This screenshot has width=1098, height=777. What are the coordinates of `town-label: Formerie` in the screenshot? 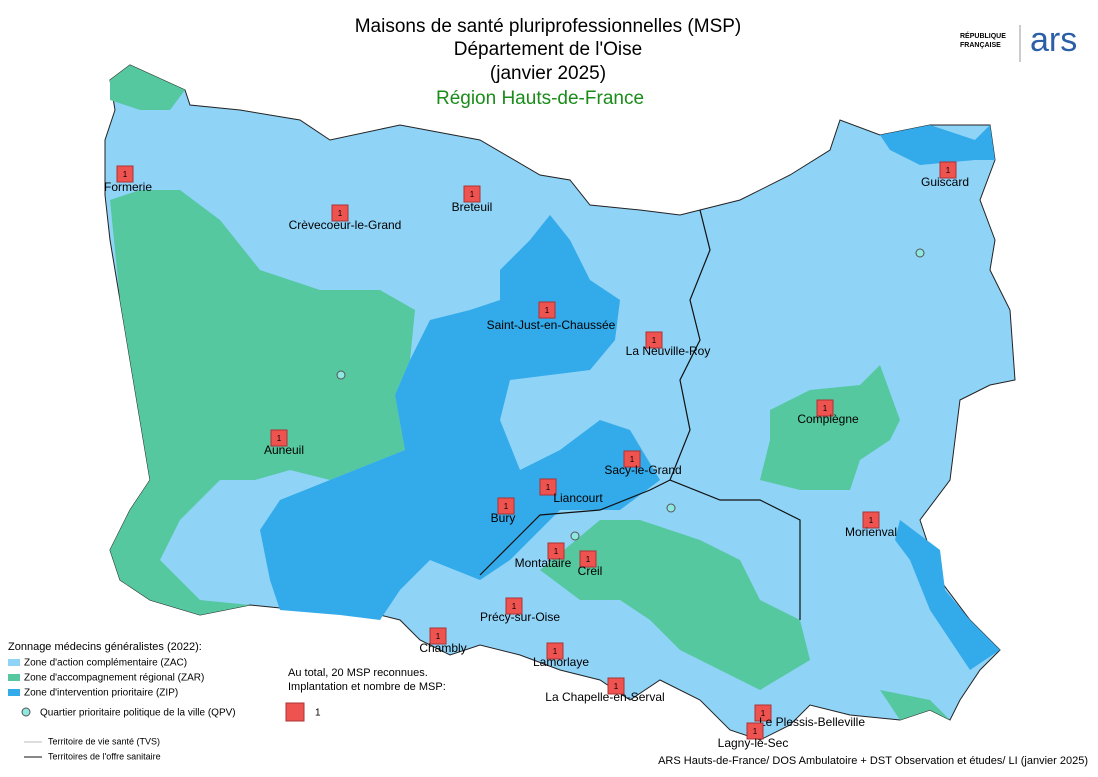 It's located at (128, 187).